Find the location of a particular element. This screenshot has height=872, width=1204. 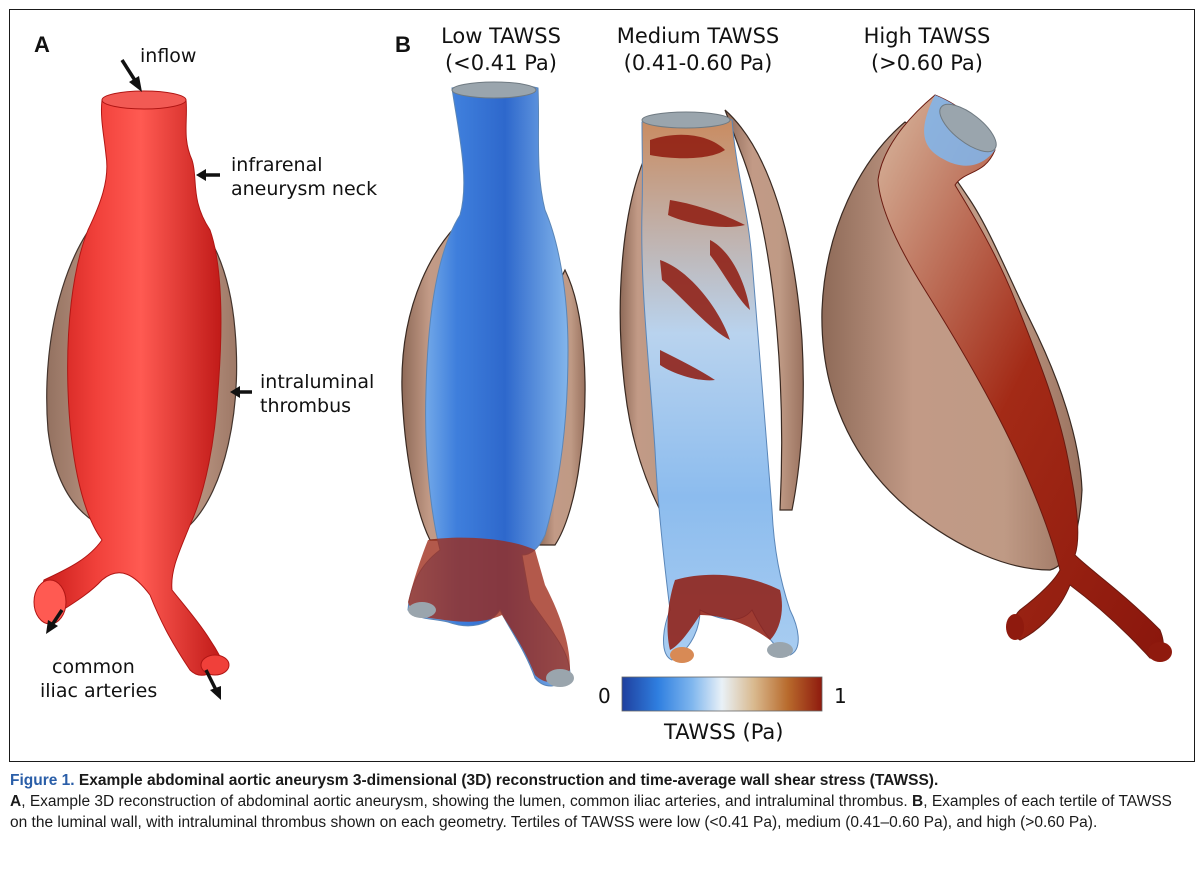

high-inflow-cap is located at coordinates (968, 128).